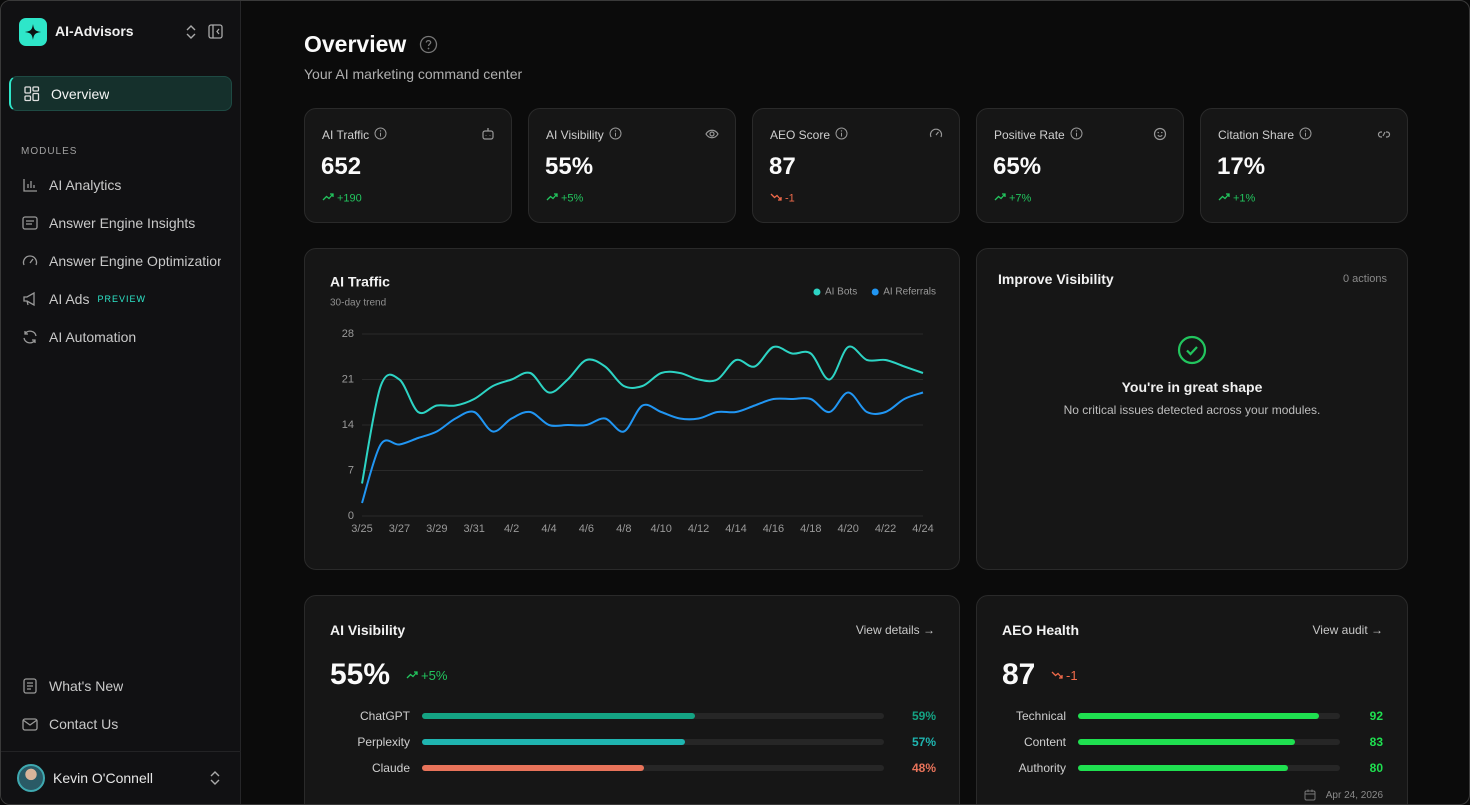  Describe the element at coordinates (1038, 135) in the screenshot. I see `kpi-label-row: Positive Rate` at that location.